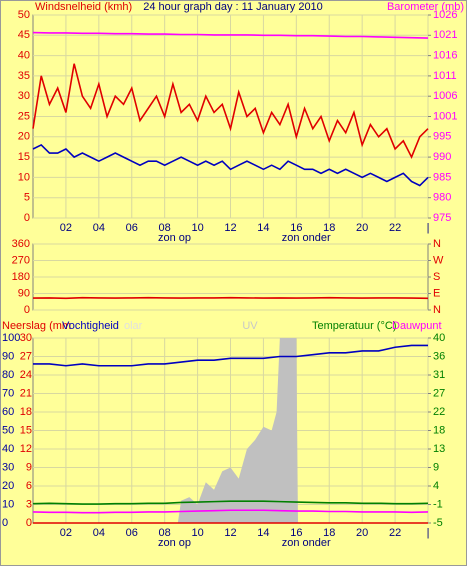 The image size is (467, 566). What do you see at coordinates (29, 523) in the screenshot?
I see `y3-tick-label: 0` at bounding box center [29, 523].